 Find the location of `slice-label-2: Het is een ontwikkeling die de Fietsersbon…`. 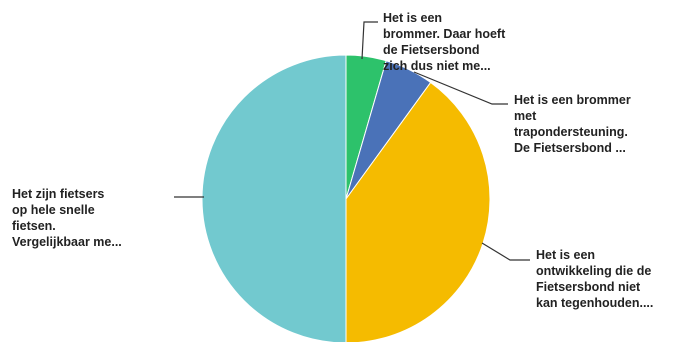

slice-label-2: Het is een ontwikkeling die de Fietsersbon… is located at coordinates (594, 279).